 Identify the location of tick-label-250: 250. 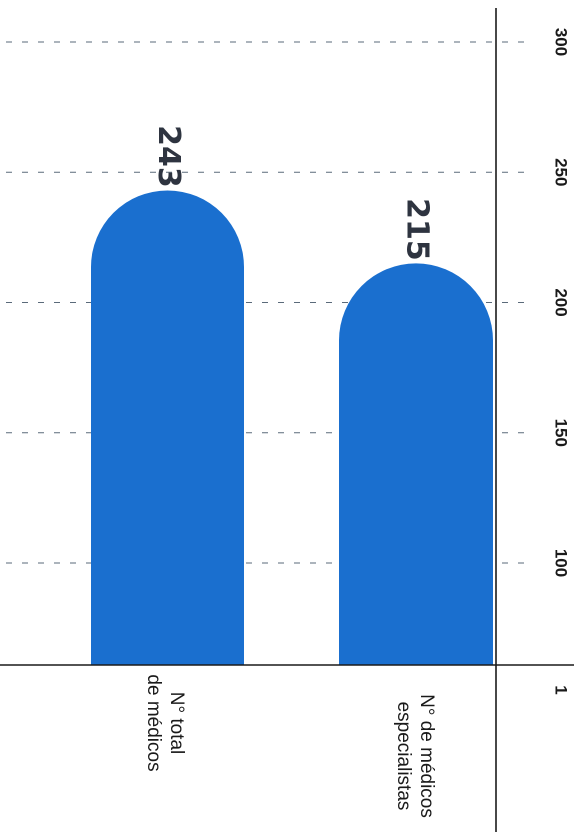
(561, 172).